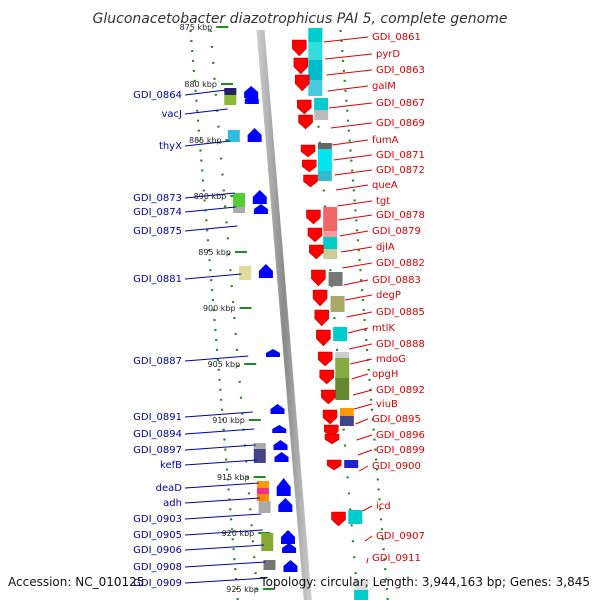 This screenshot has height=600, width=600. I want to click on forward-gene-label: GDI_0888, so click(400, 344).